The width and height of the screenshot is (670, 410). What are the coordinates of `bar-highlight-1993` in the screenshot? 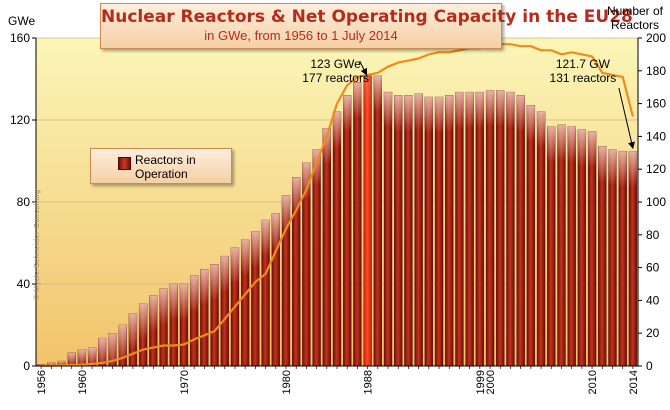 It's located at (418, 111).